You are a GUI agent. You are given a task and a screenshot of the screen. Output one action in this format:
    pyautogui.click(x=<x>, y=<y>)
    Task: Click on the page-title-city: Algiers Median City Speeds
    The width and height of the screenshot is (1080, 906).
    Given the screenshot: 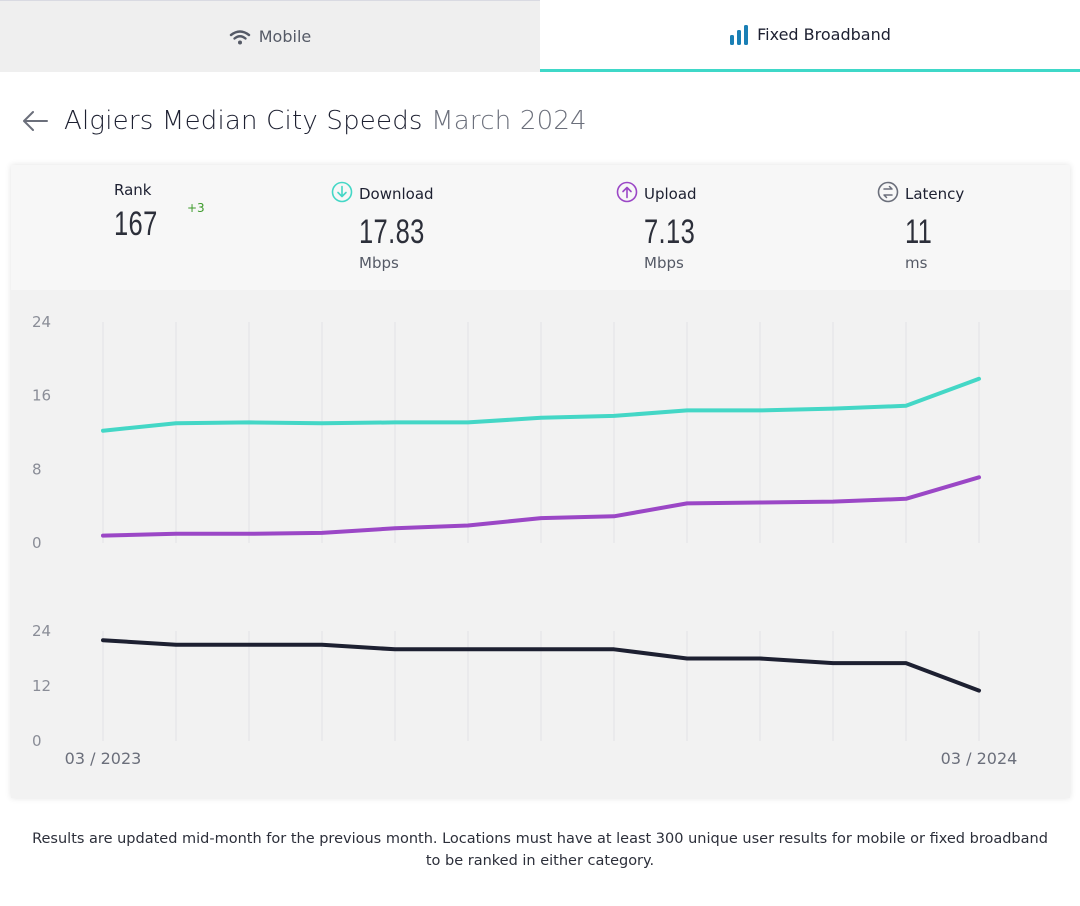 What is the action you would take?
    pyautogui.click(x=243, y=121)
    